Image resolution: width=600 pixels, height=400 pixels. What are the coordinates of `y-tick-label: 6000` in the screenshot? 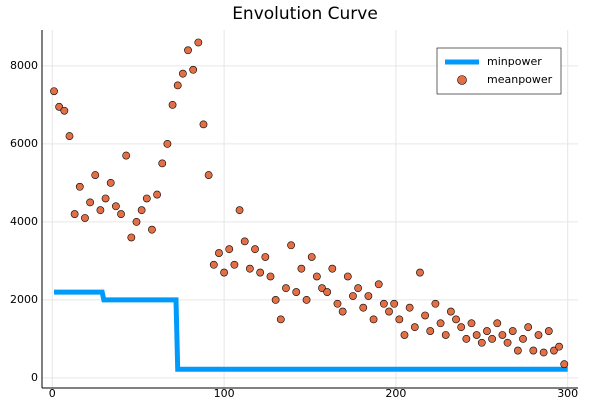 It's located at (24, 143).